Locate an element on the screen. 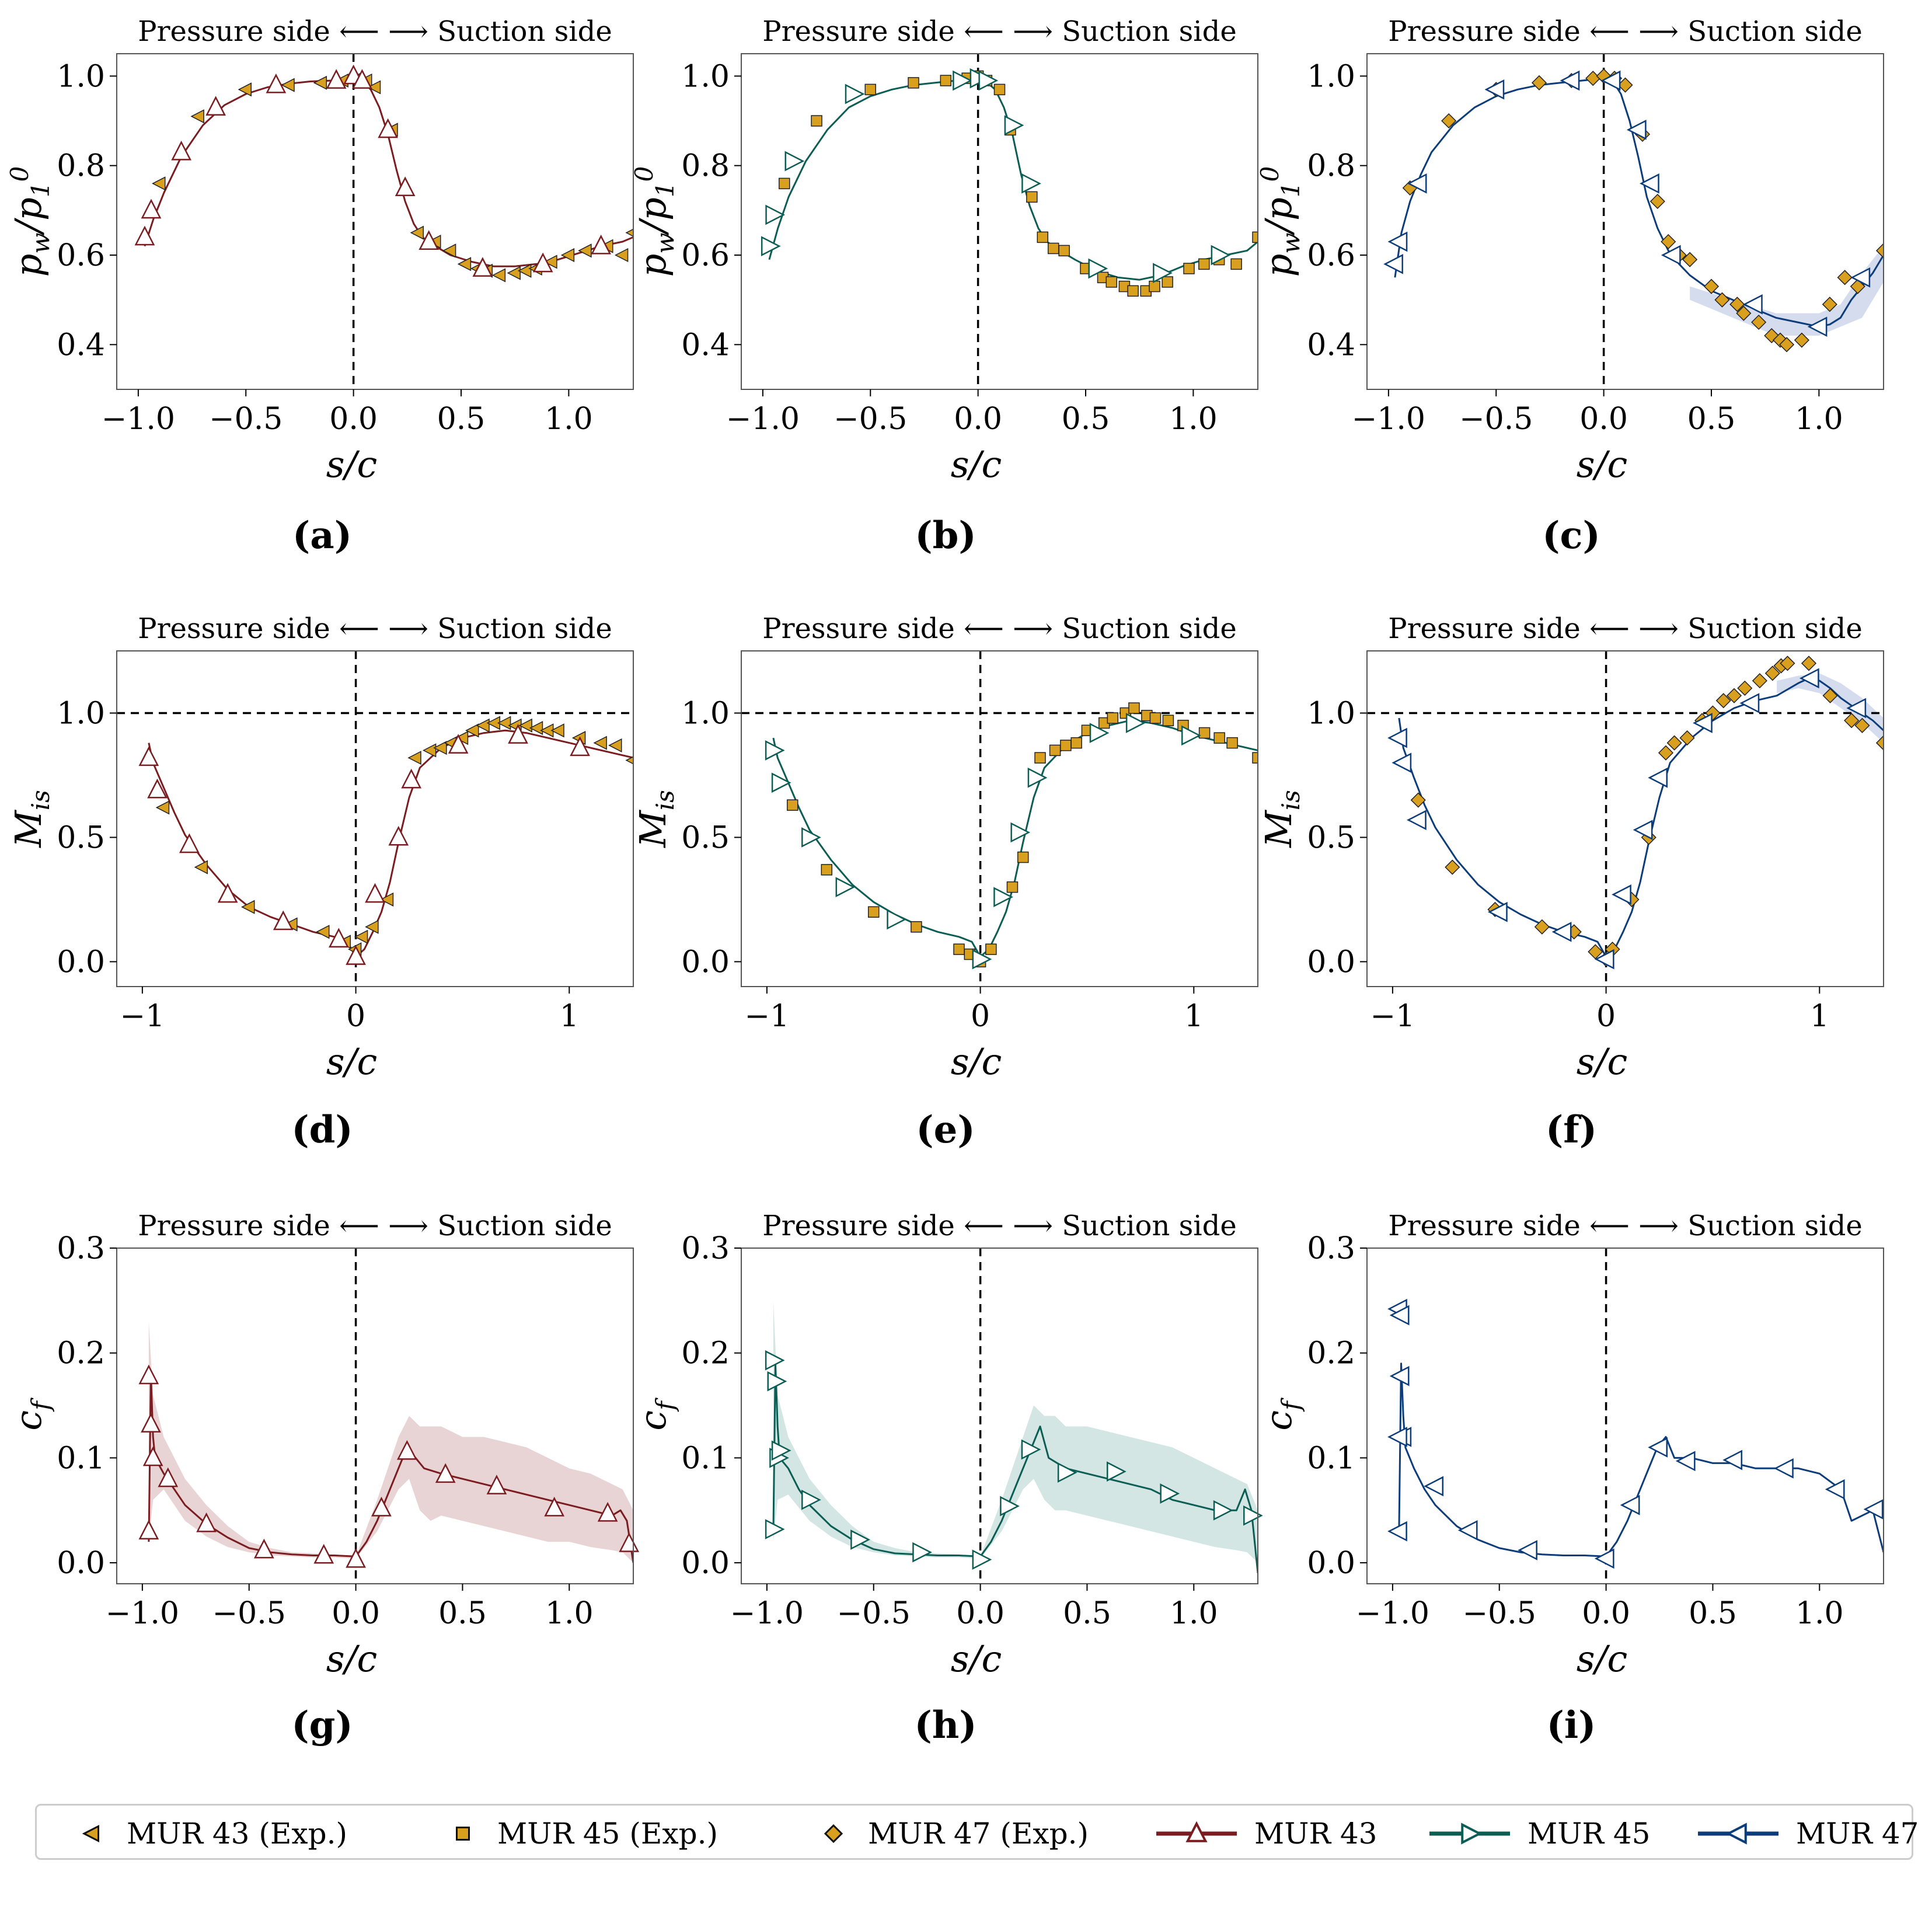 The width and height of the screenshot is (1932, 1913). legend-item-mur47-exp: MUR 47 (Exp.) is located at coordinates (951, 1834).